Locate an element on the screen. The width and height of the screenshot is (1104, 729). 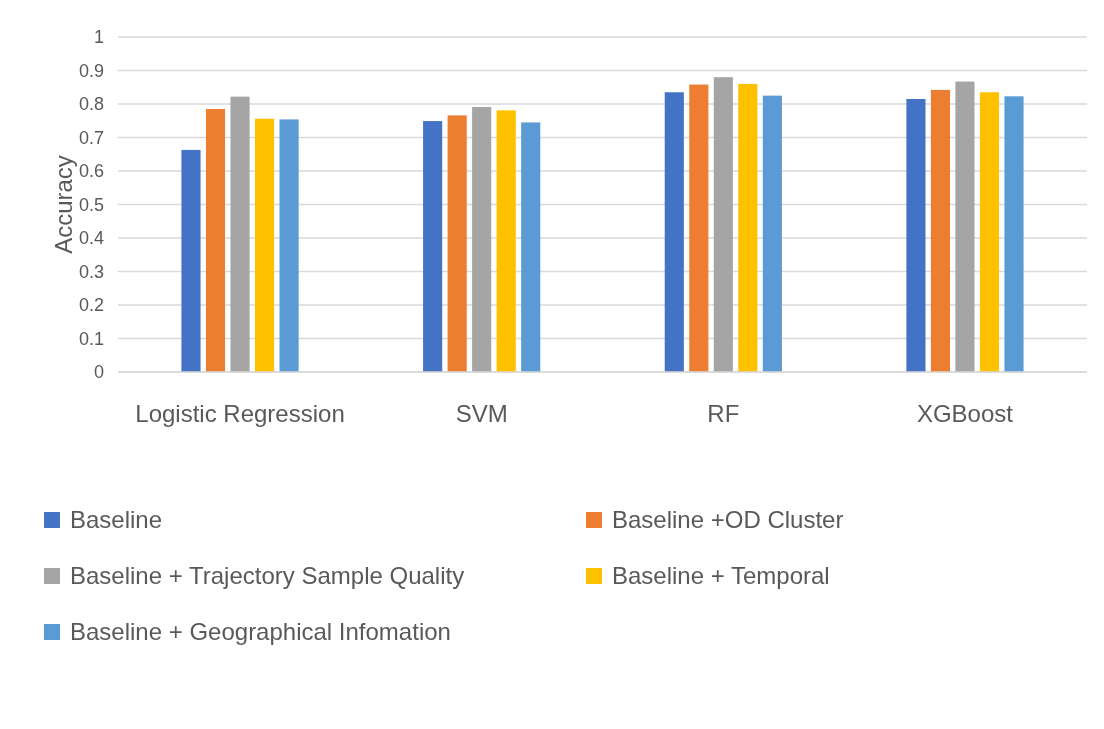
legend-label: Baseline is located at coordinates (116, 520).